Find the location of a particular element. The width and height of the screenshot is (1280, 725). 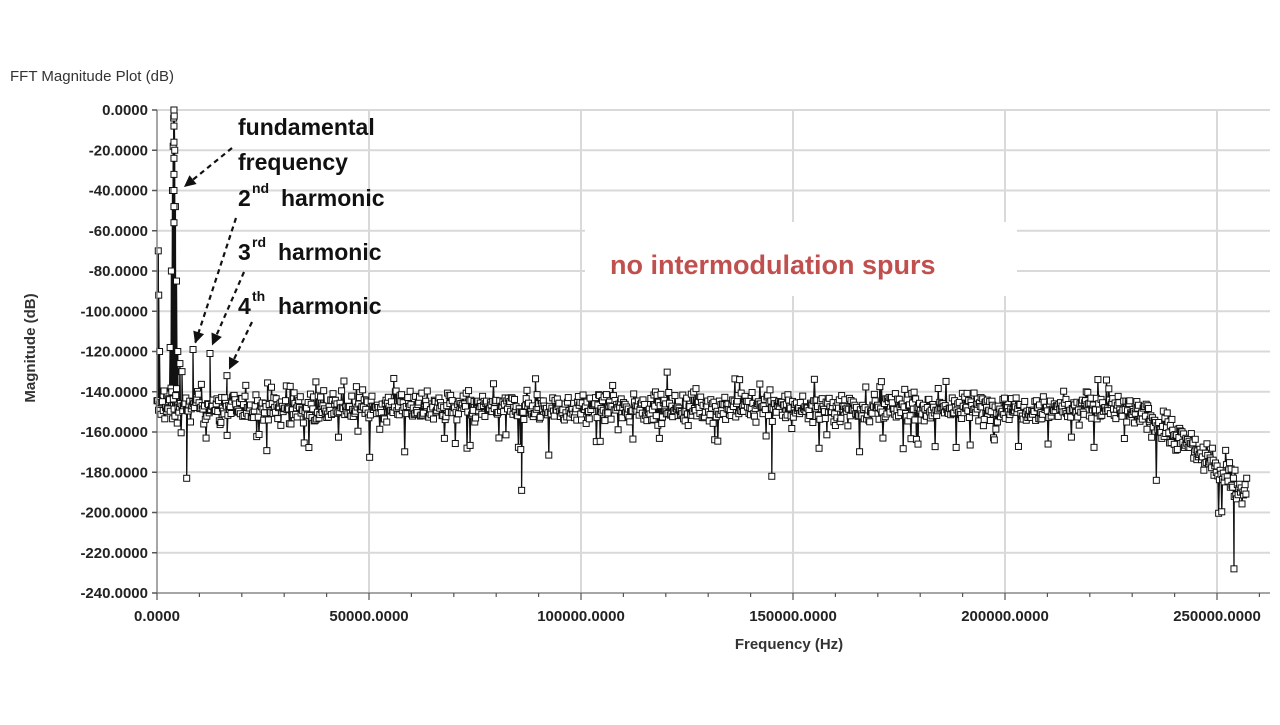

y-tick-label: -220.0000 is located at coordinates (114, 553).